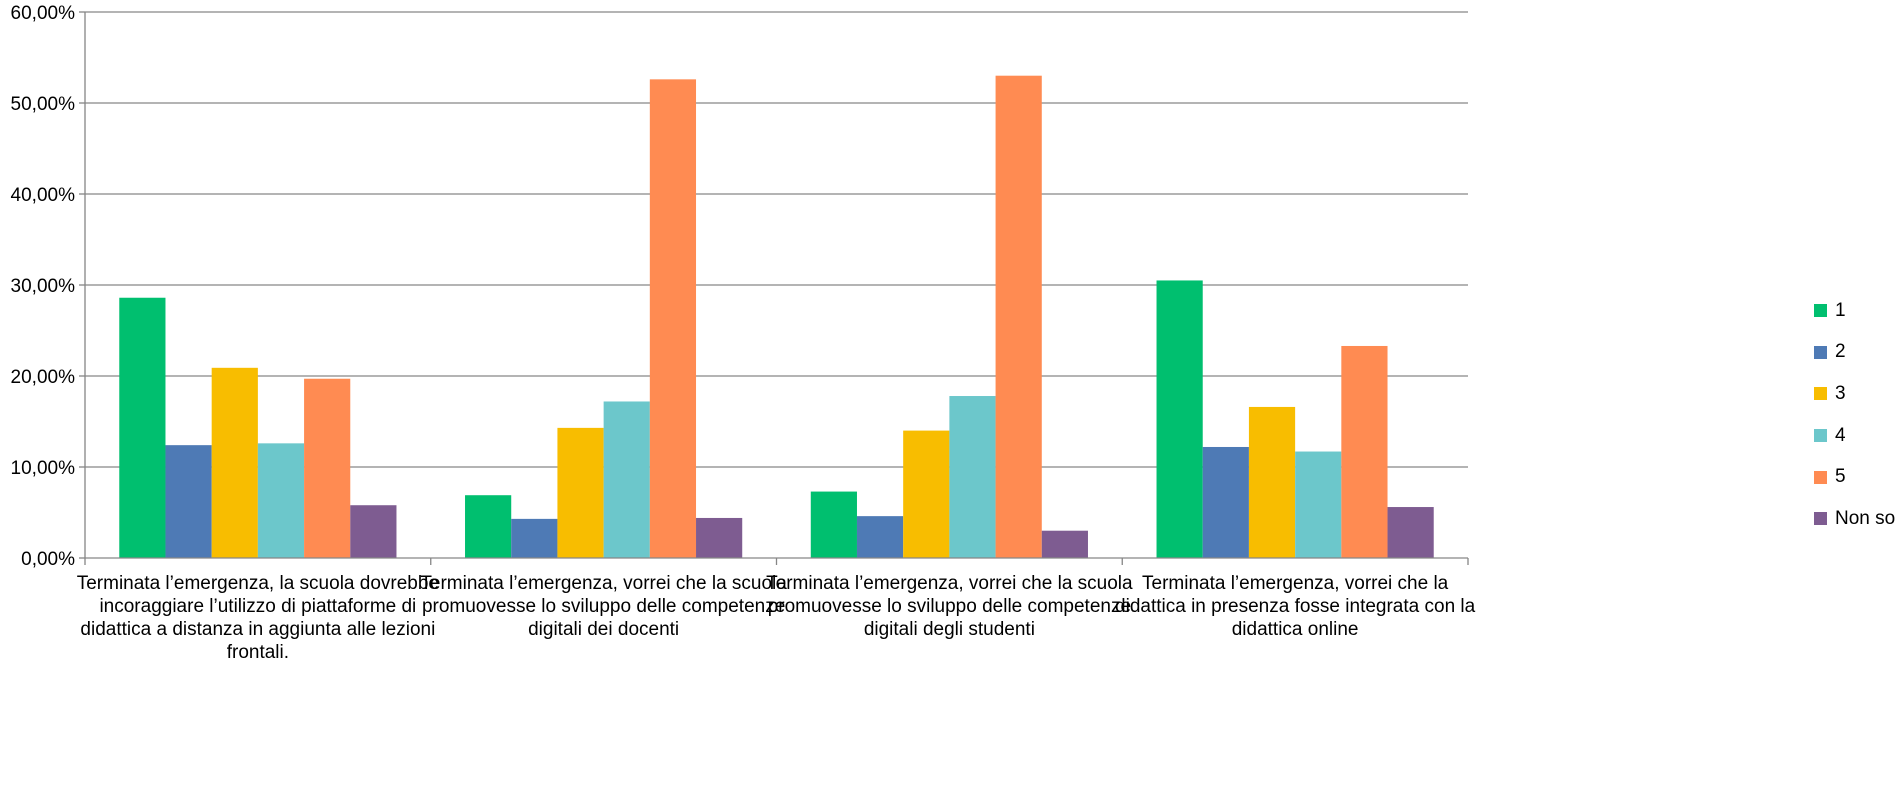 The image size is (1901, 812). I want to click on y-tick-label: 30,00%, so click(43, 286).